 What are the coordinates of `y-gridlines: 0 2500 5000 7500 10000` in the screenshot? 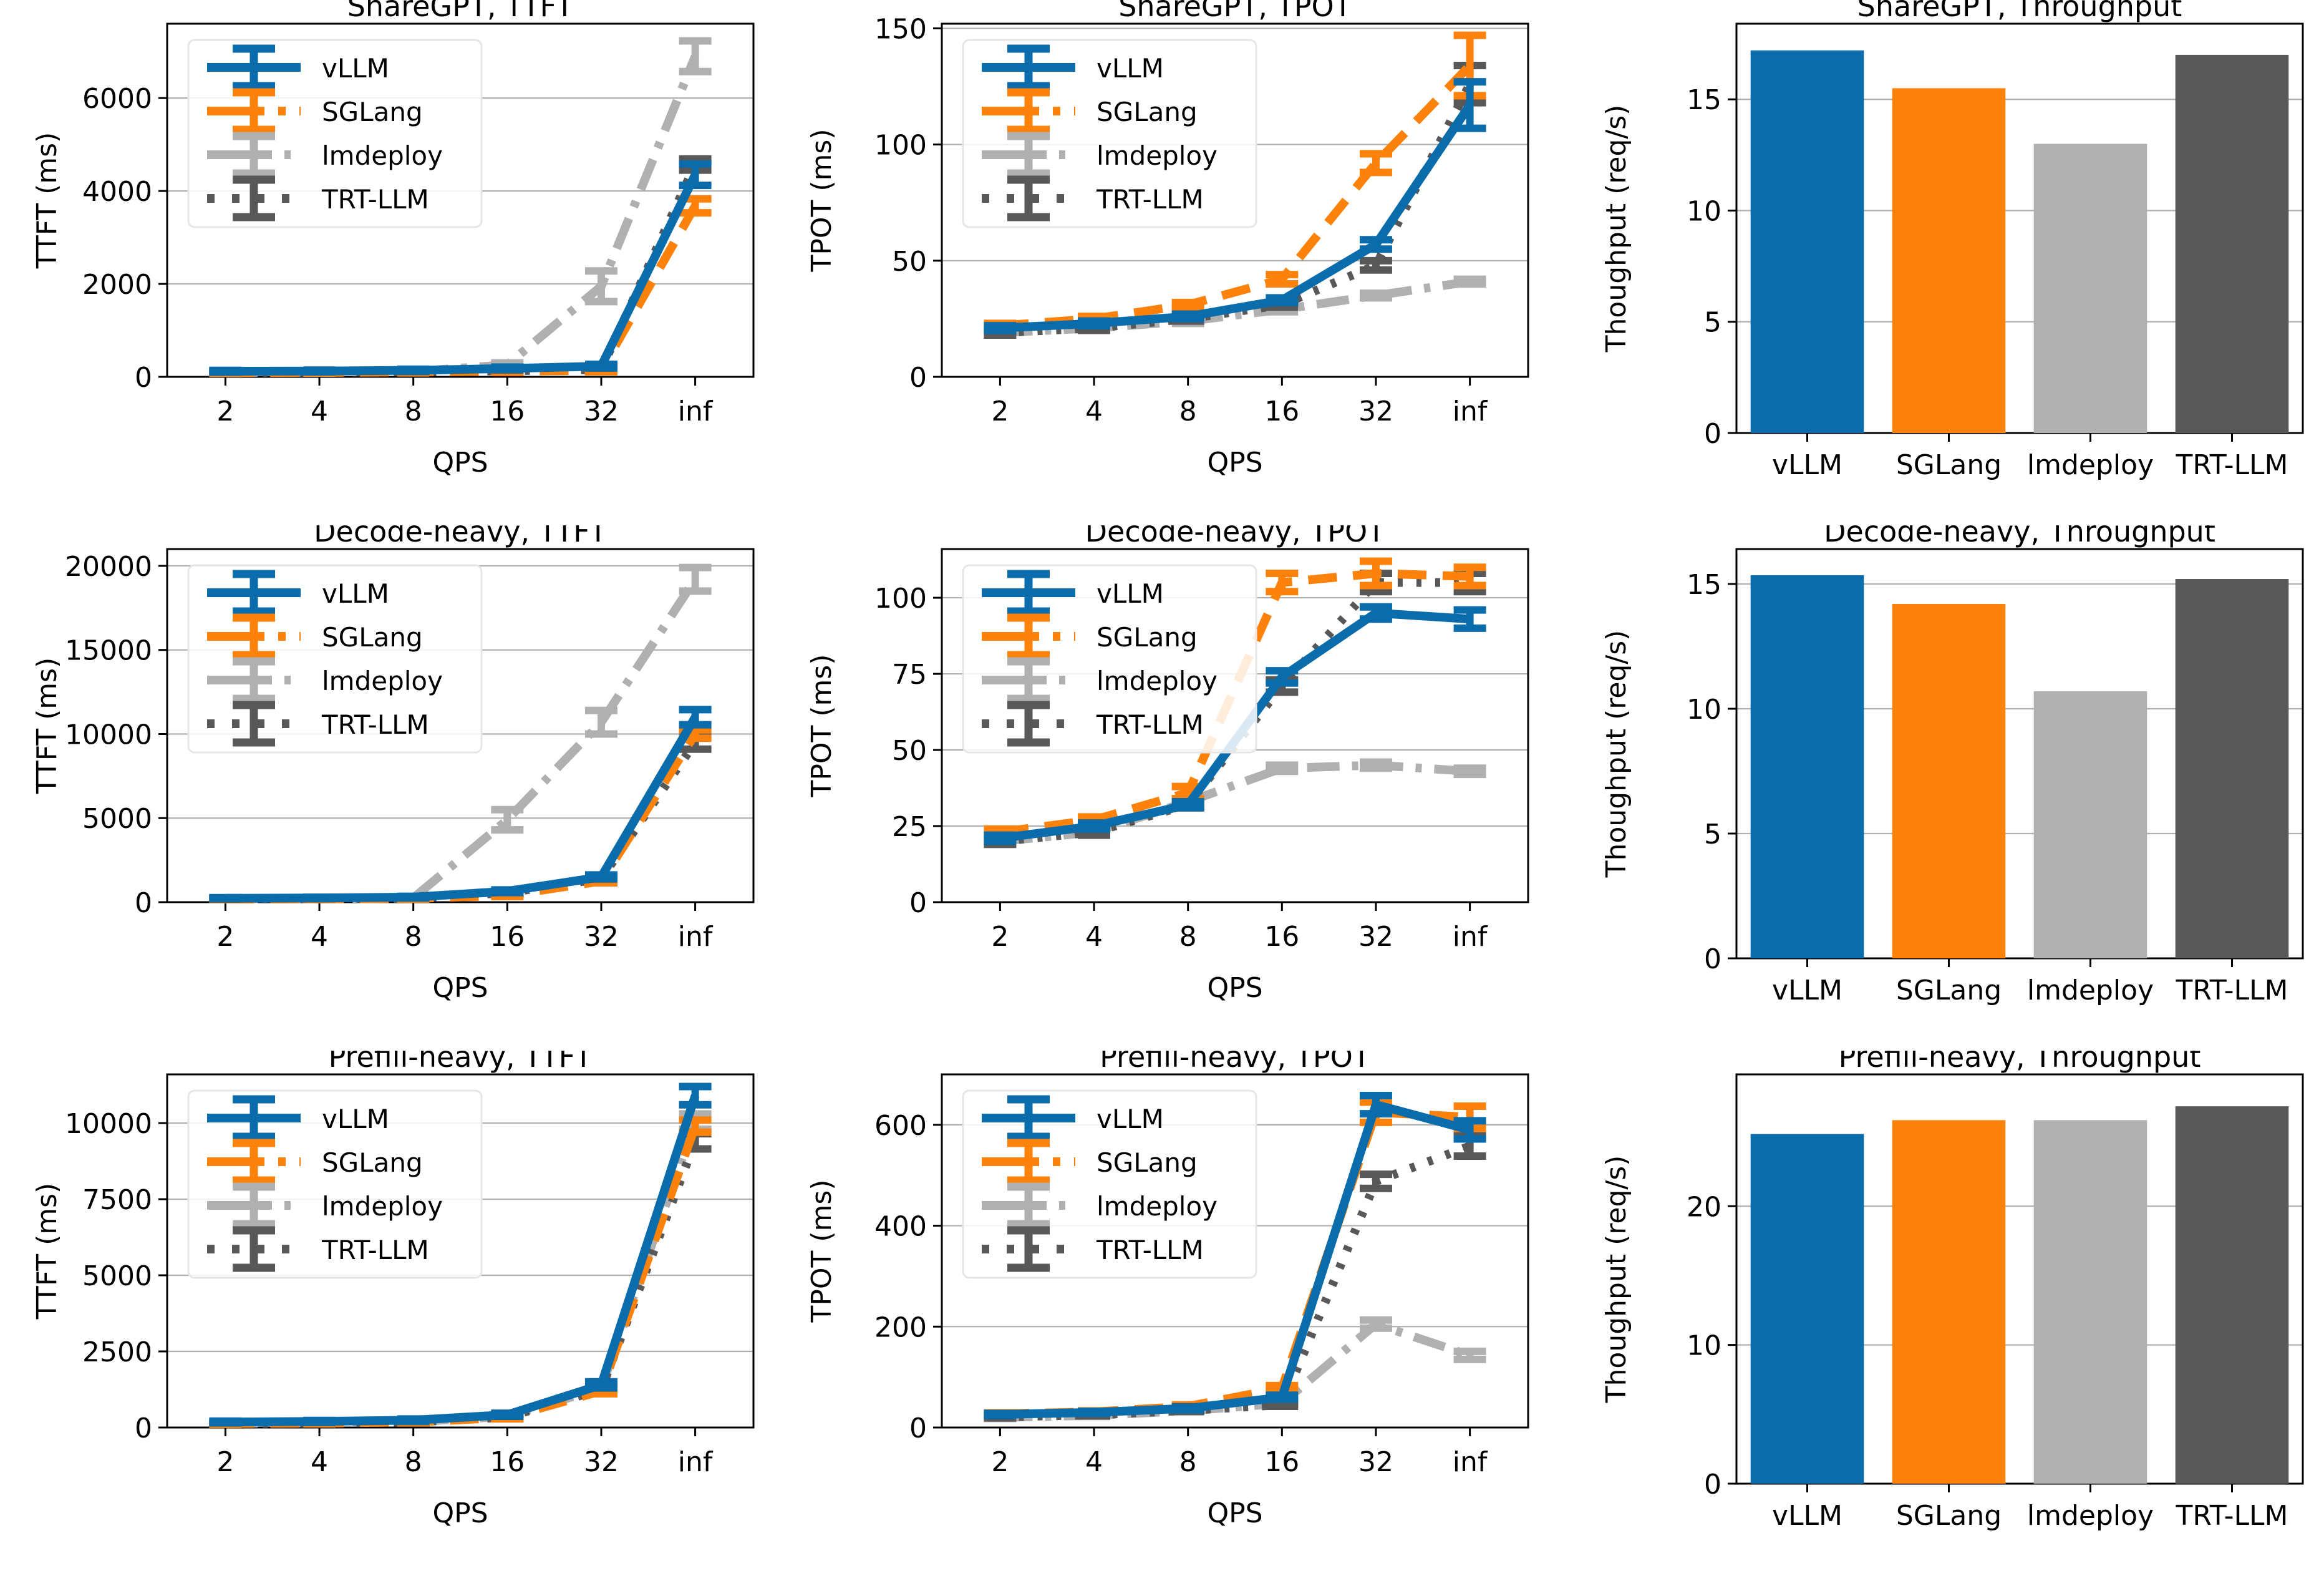 It's located at (409, 1276).